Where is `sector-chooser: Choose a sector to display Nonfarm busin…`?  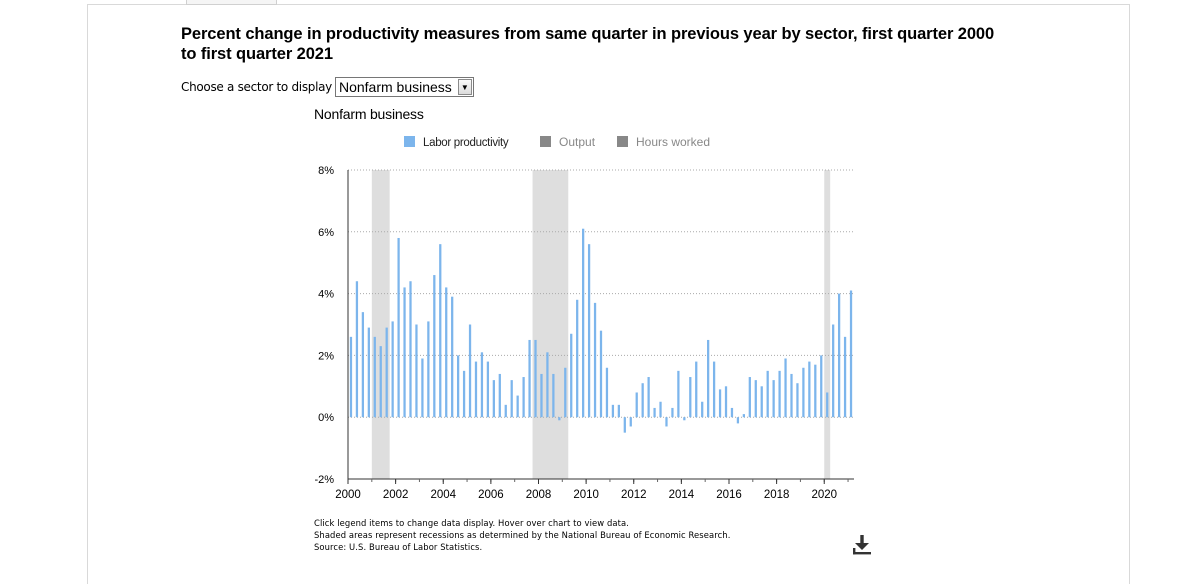
sector-chooser: Choose a sector to display Nonfarm busin… is located at coordinates (327, 87).